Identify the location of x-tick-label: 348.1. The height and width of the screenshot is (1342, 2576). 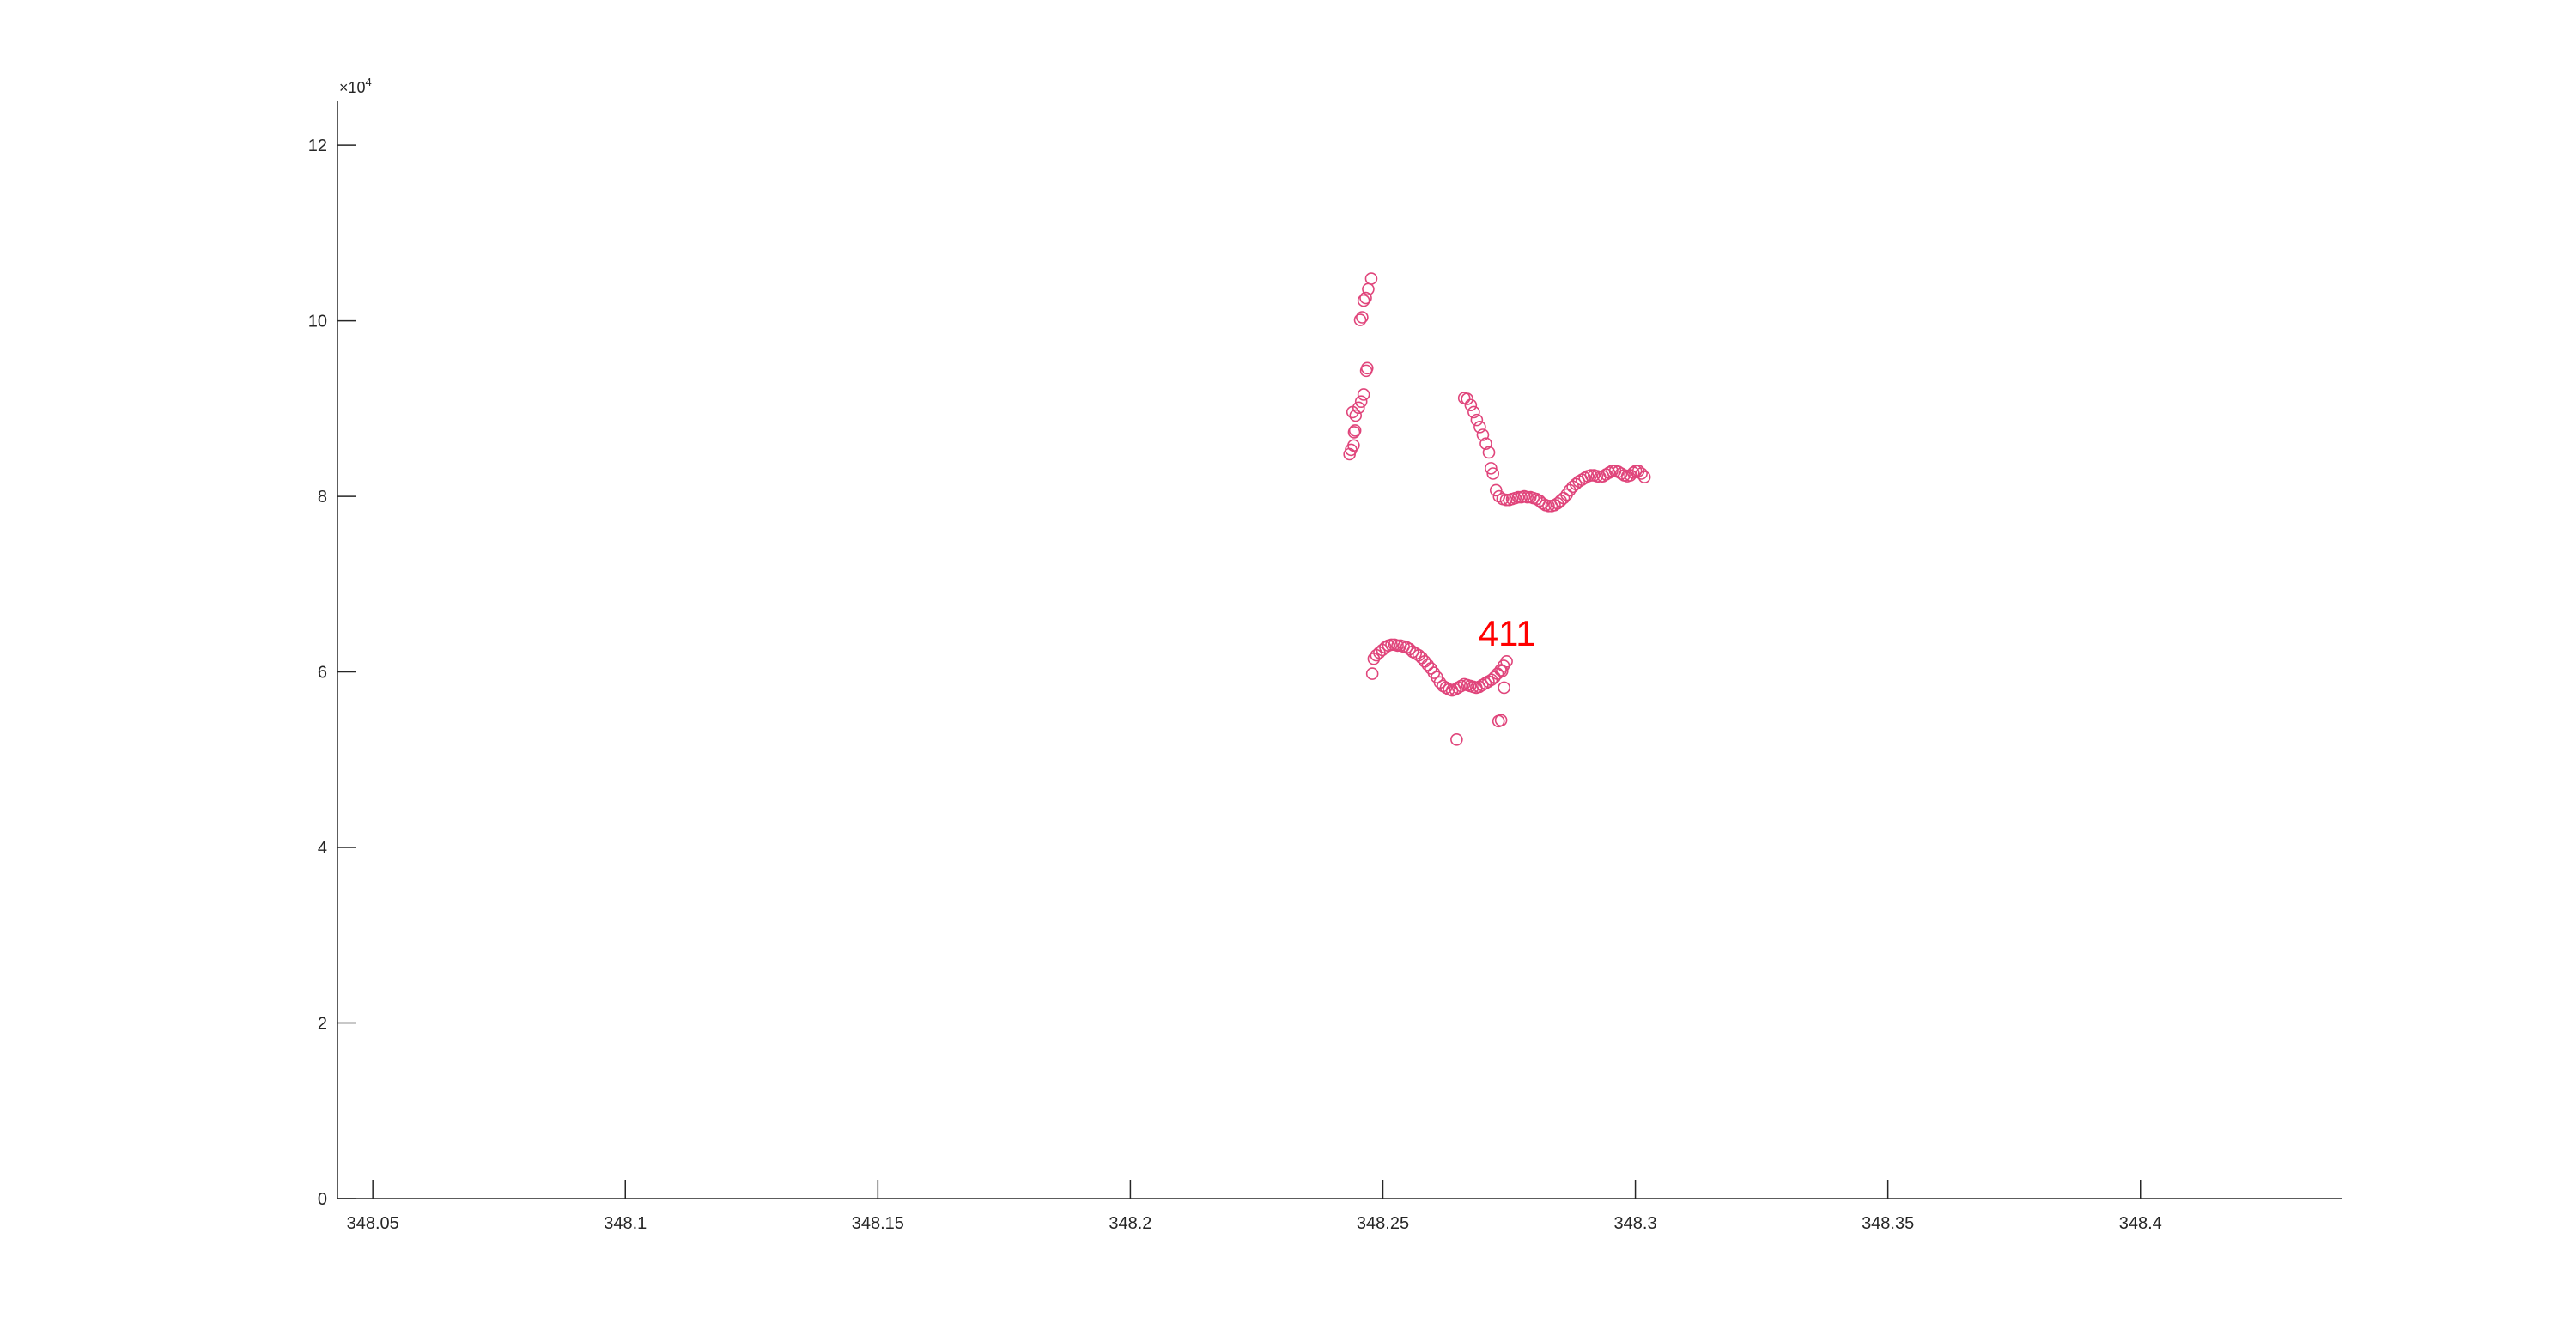
(625, 1223).